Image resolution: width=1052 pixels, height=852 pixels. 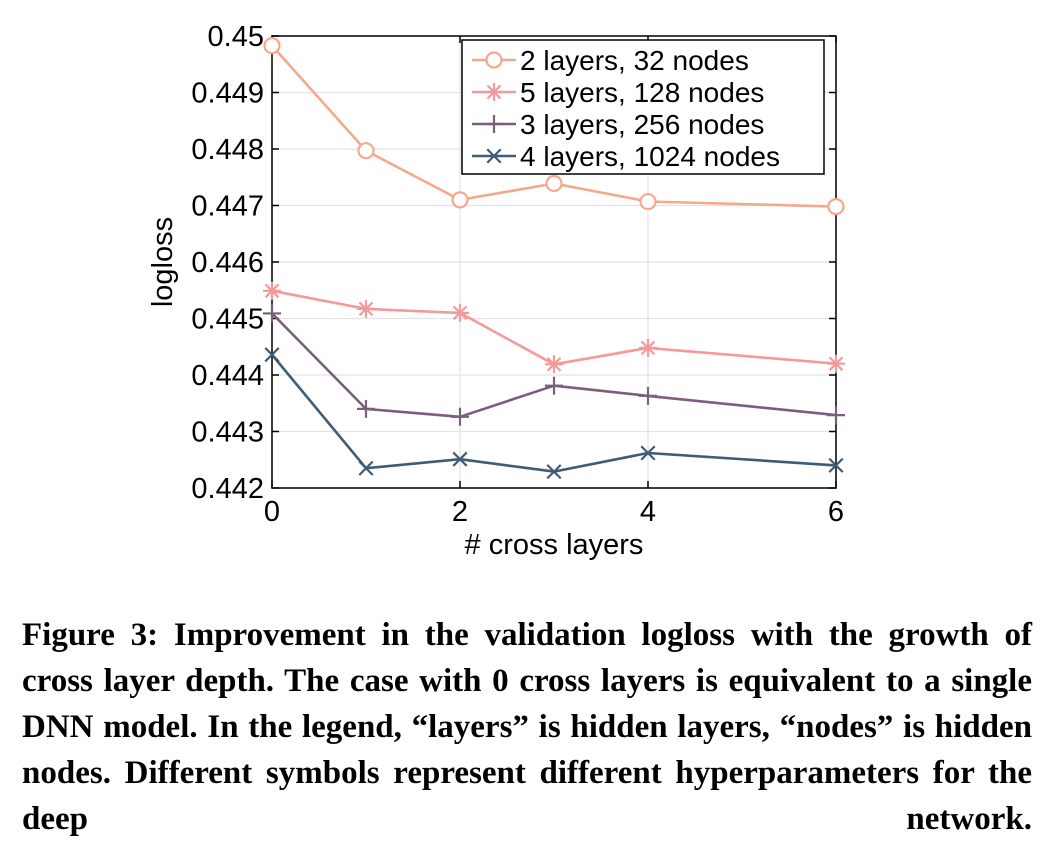 What do you see at coordinates (836, 512) in the screenshot?
I see `x-tick-label: 6` at bounding box center [836, 512].